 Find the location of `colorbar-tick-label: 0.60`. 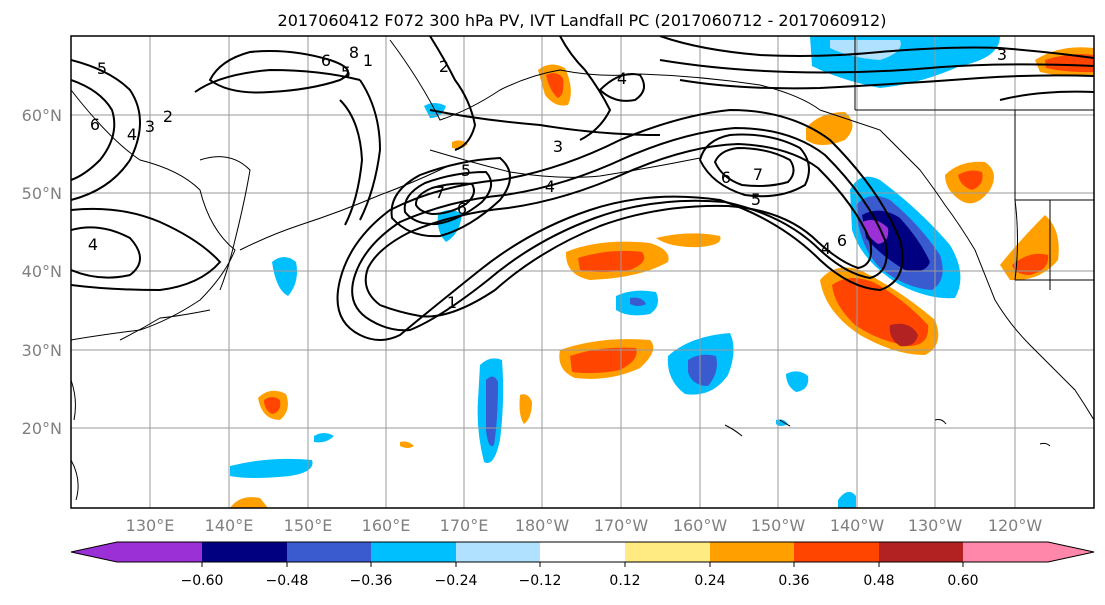

colorbar-tick-label: 0.60 is located at coordinates (962, 581).